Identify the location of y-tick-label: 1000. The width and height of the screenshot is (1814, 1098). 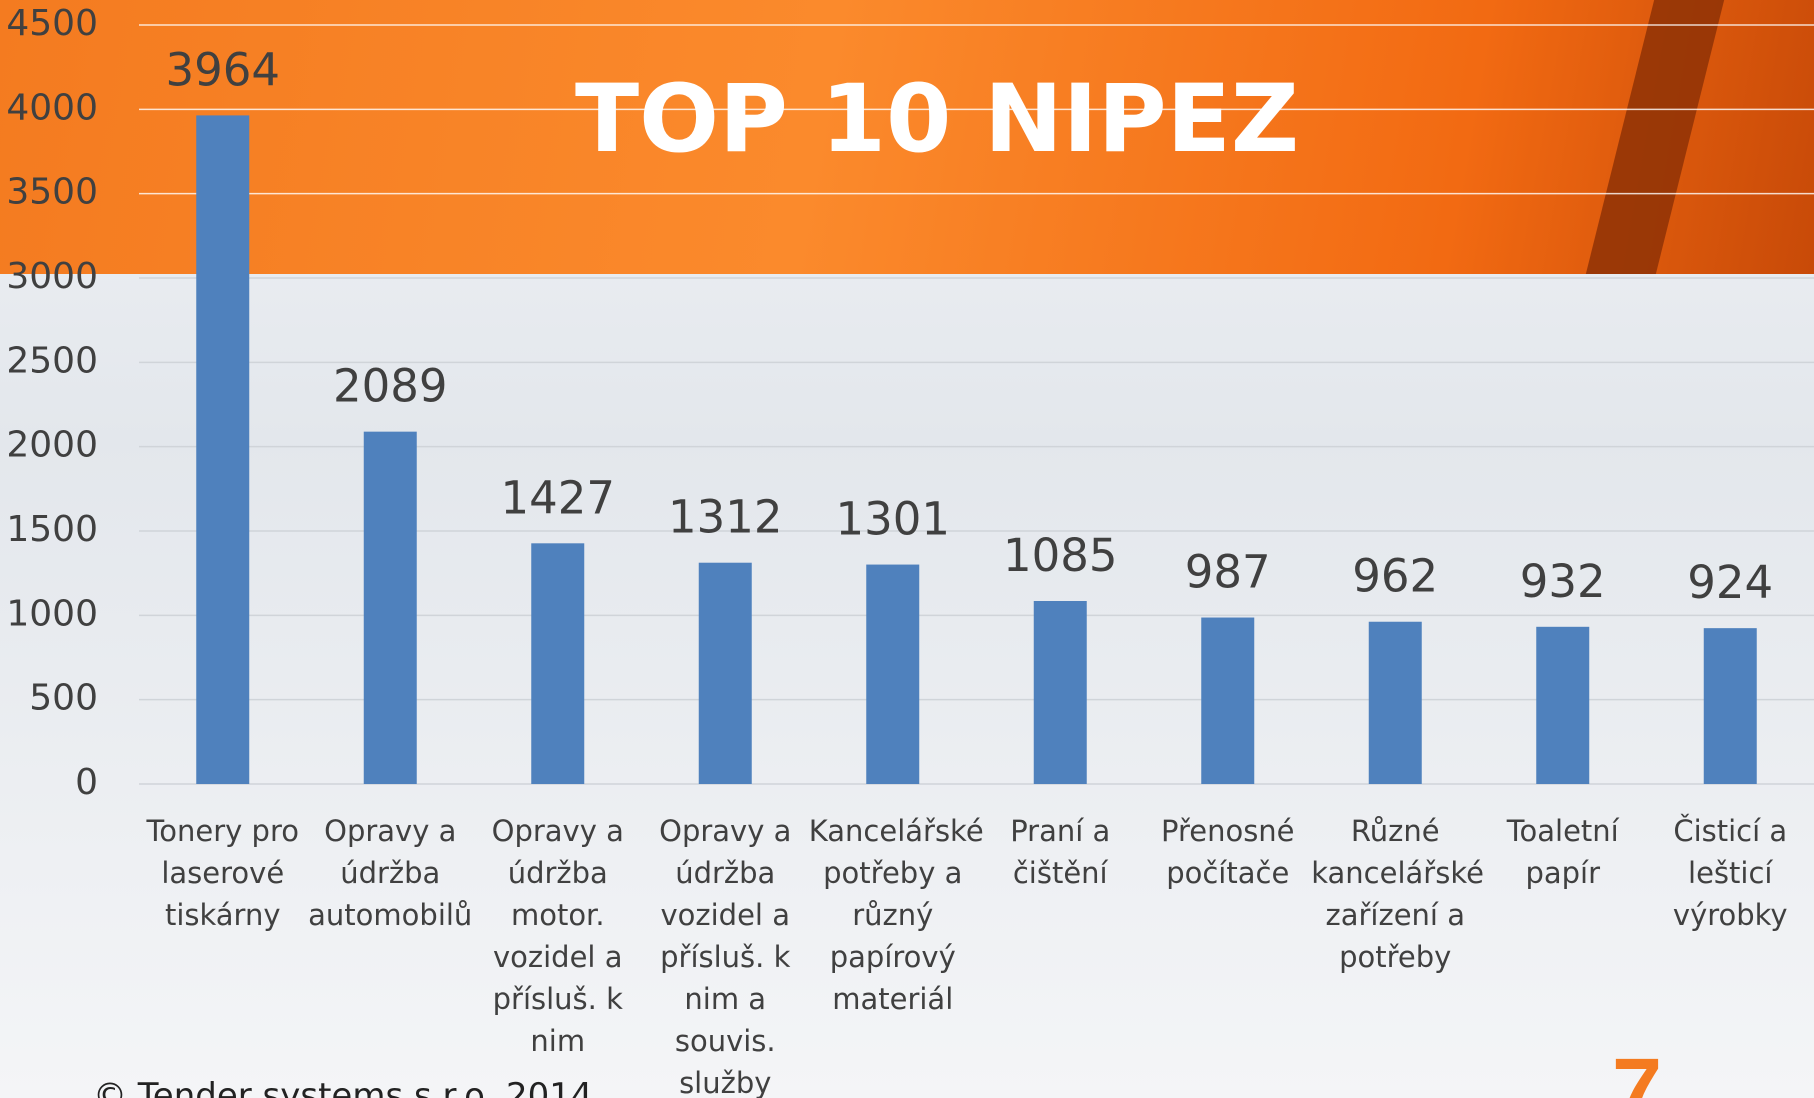
(52, 613).